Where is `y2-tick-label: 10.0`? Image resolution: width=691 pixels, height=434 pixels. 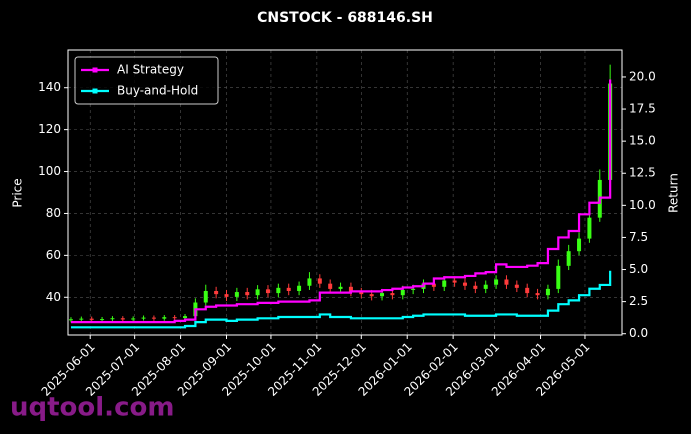
y2-tick-label: 10.0 is located at coordinates (642, 205).